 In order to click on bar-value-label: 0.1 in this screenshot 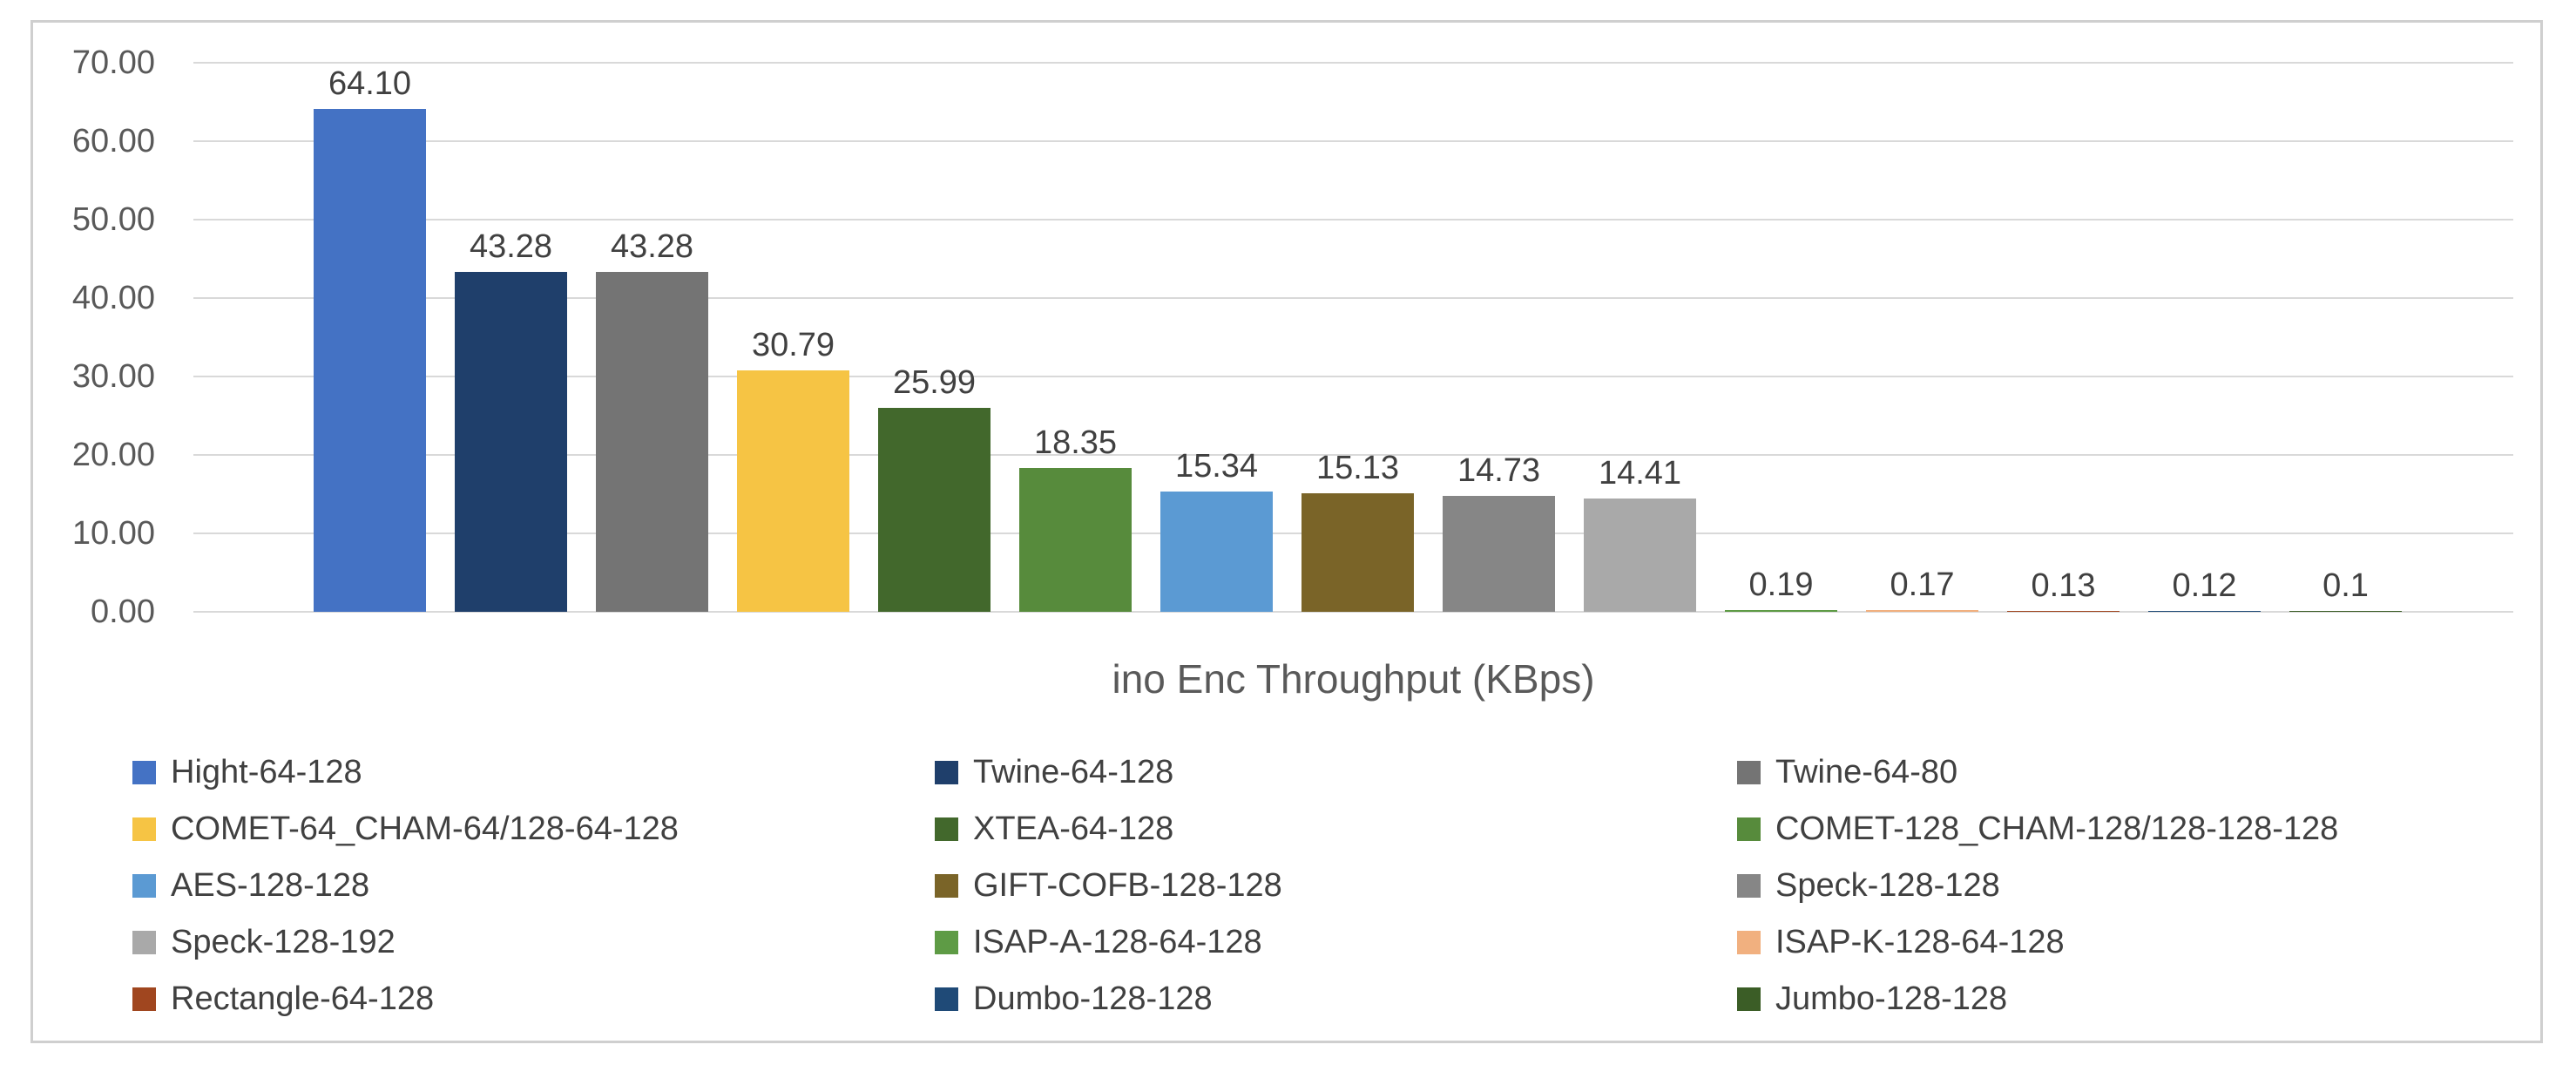, I will do `click(2345, 585)`.